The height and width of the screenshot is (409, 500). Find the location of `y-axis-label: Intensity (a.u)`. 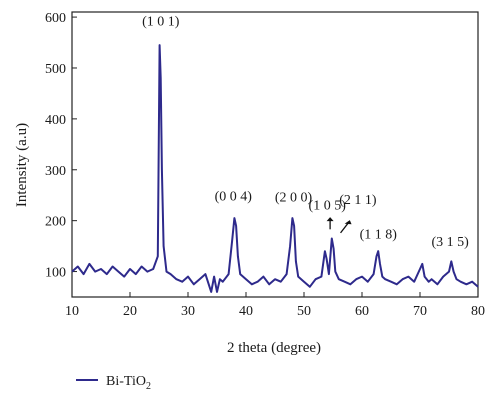

y-axis-label: Intensity (a.u) is located at coordinates (22, 165).